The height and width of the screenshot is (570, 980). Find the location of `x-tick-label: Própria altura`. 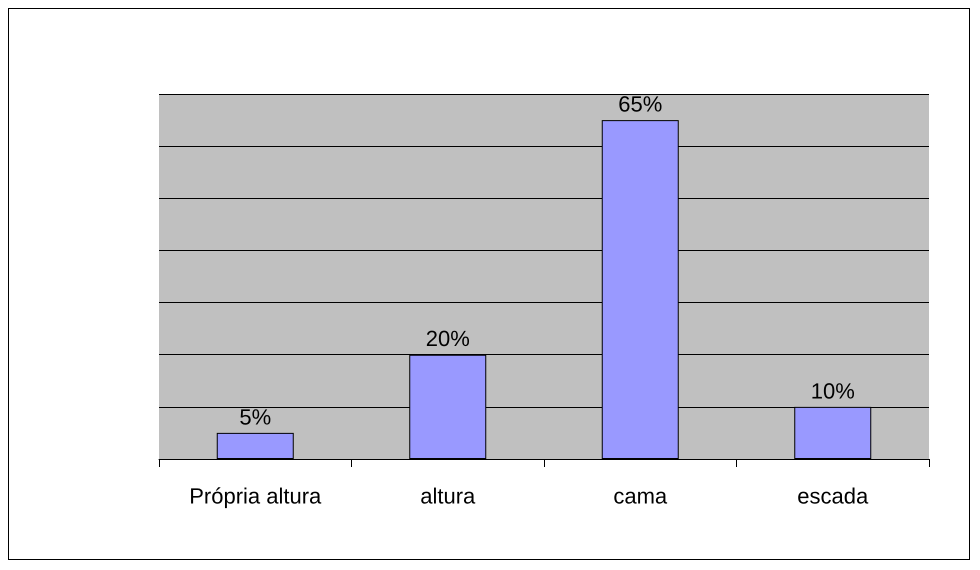

x-tick-label: Própria altura is located at coordinates (255, 496).